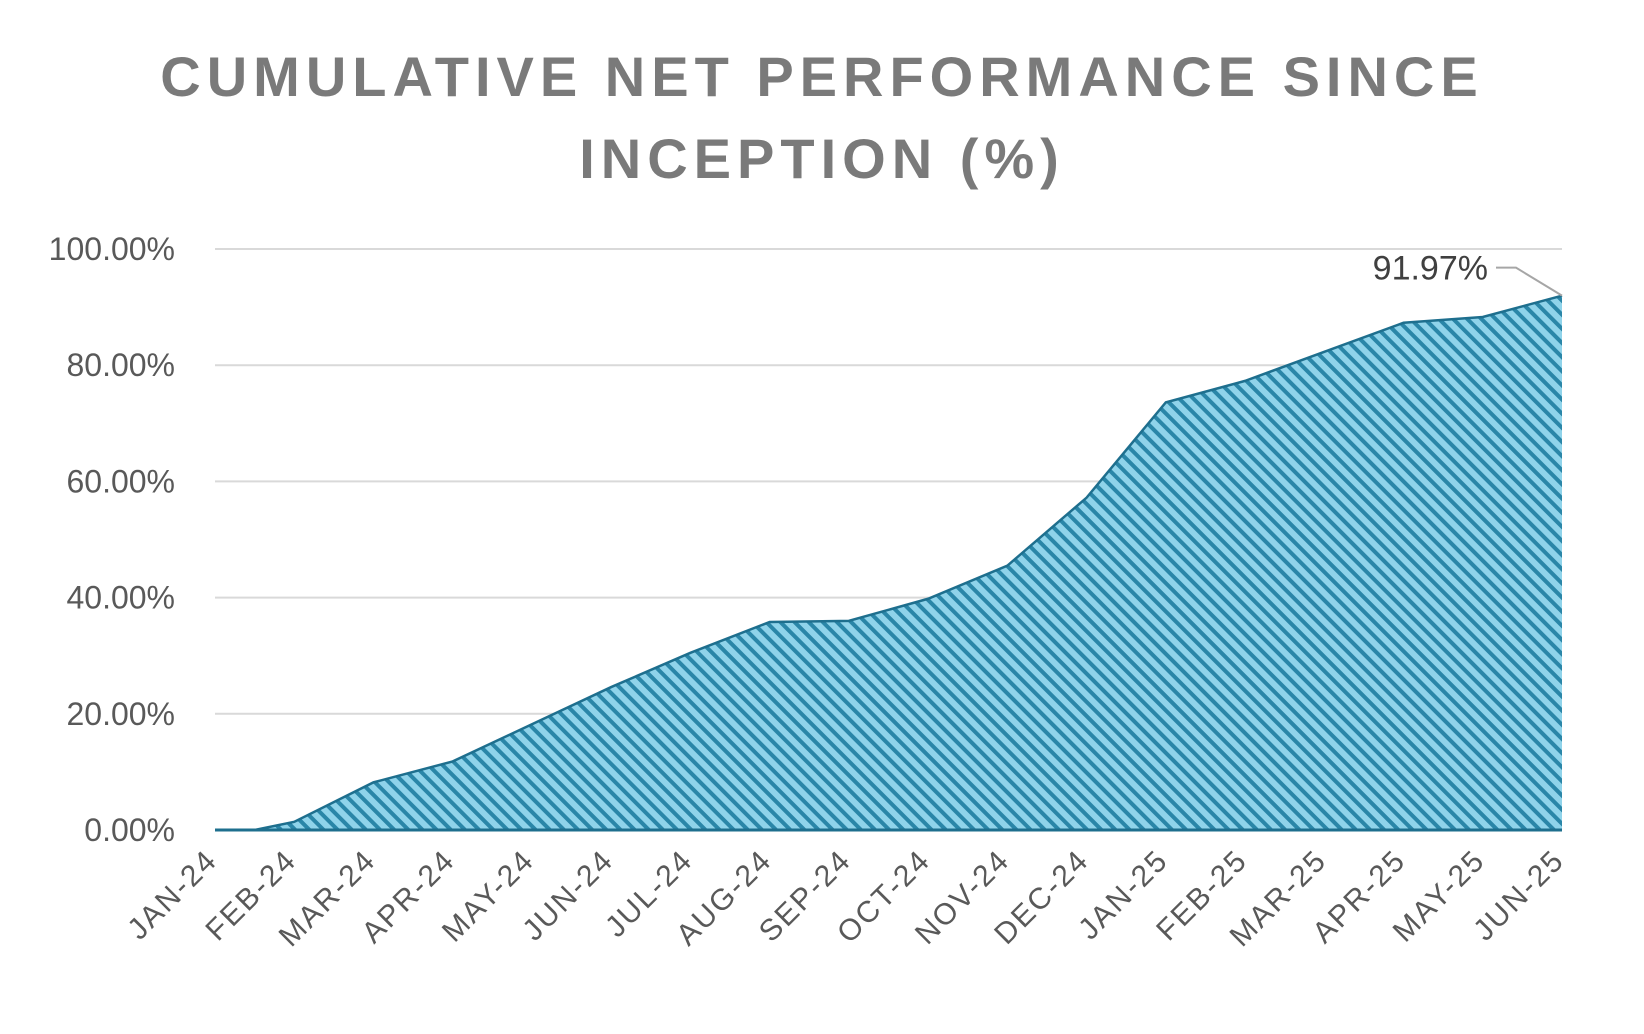 This screenshot has height=1034, width=1644. Describe the element at coordinates (129, 830) in the screenshot. I see `y-tick-label: 0.00%` at that location.